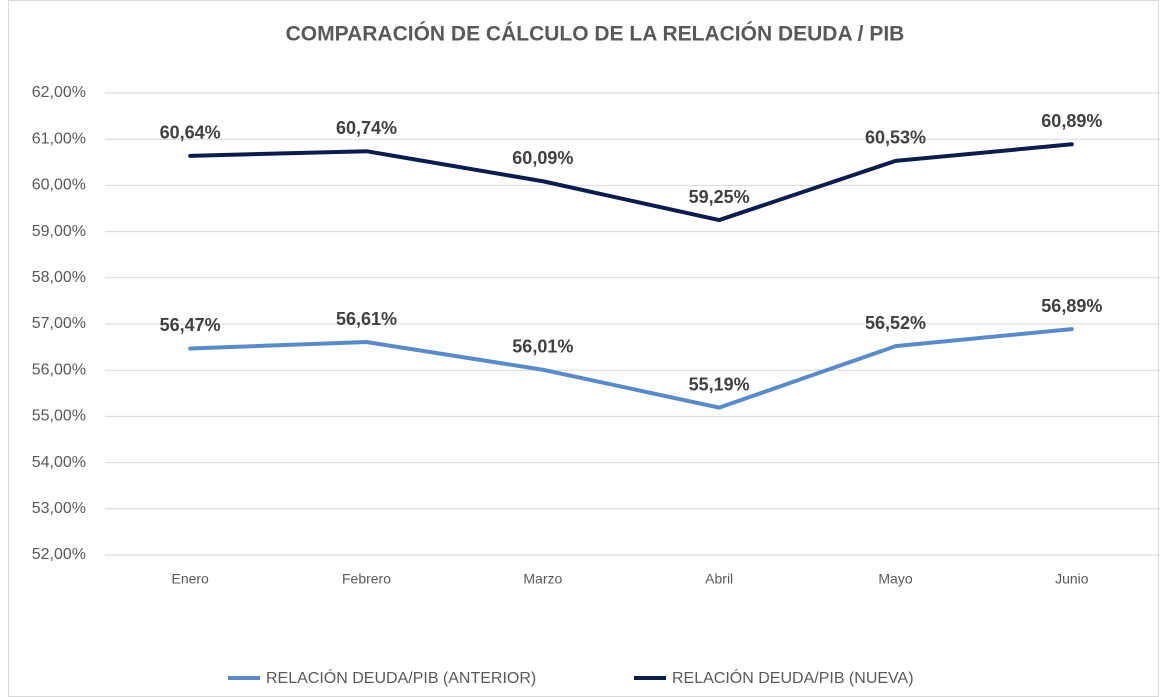  Describe the element at coordinates (719, 384) in the screenshot. I see `data-label: 55,19%` at that location.